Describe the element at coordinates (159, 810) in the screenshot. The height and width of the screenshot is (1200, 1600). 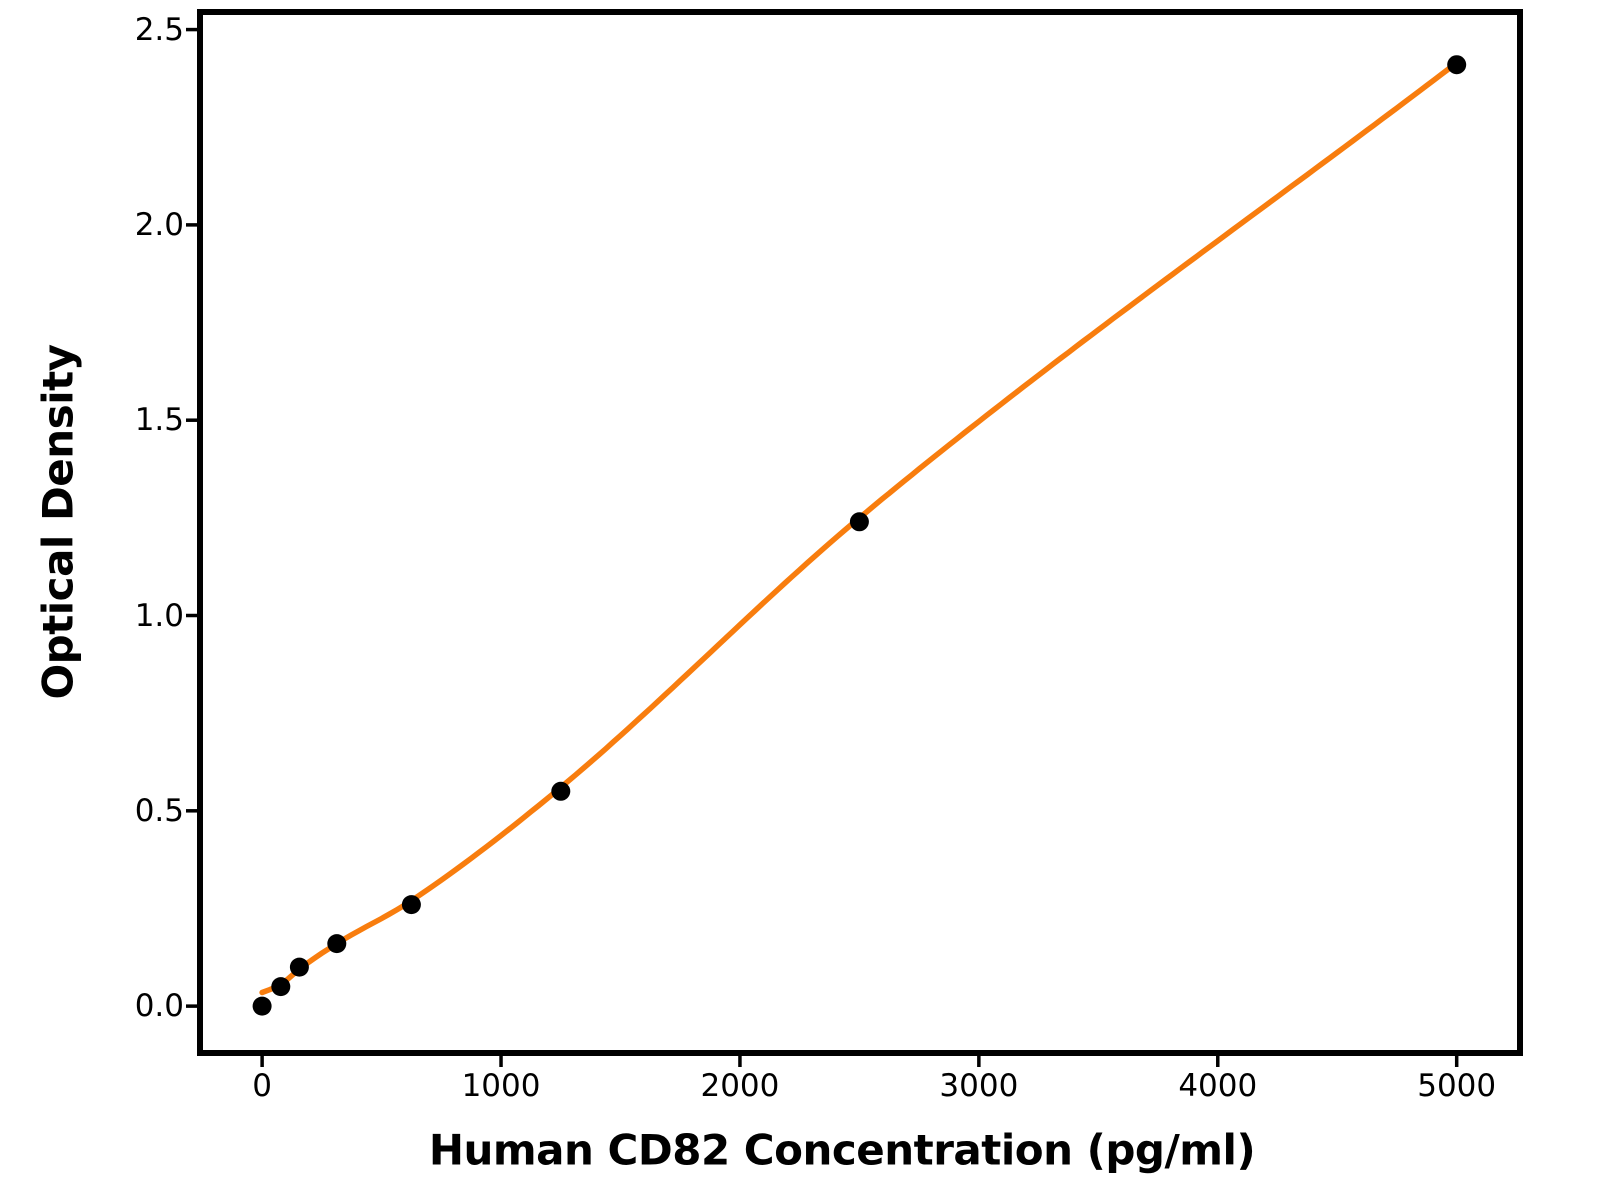
I see `y-tick-label: 0.5` at that location.